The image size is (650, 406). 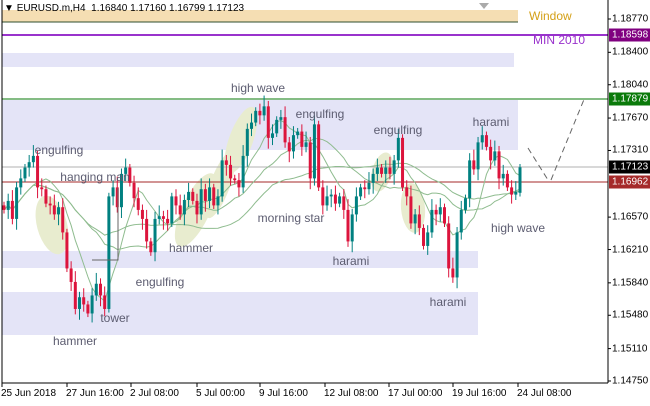 What do you see at coordinates (629, 182) in the screenshot?
I see `red-level-price-badge: 1.16962` at bounding box center [629, 182].